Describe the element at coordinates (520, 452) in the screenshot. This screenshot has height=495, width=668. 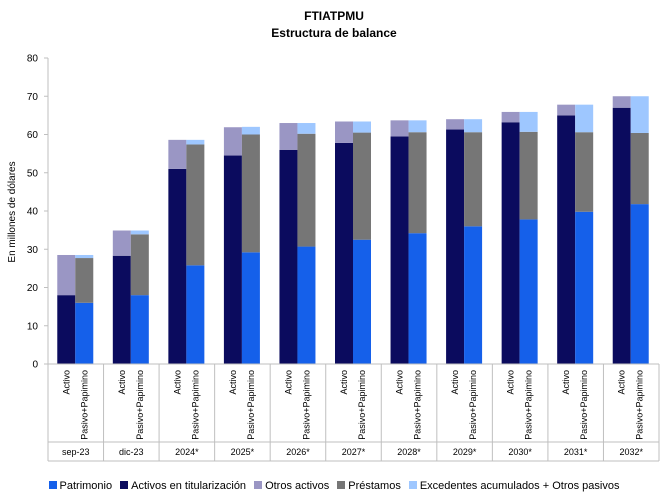
I see `group-label: 2030*` at that location.